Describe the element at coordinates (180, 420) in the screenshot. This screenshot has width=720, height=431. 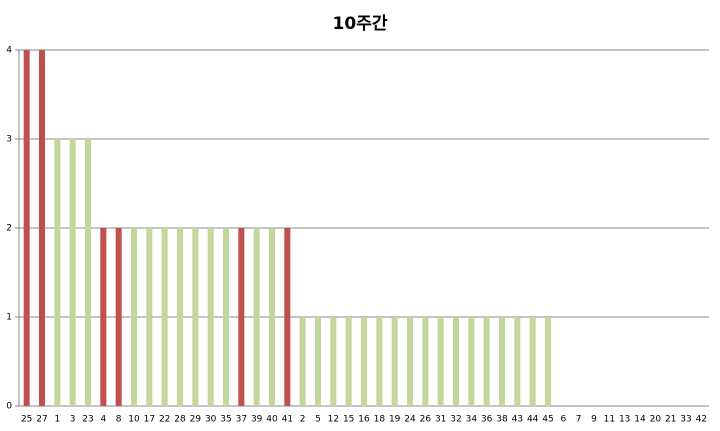
I see `x-tick-label: 28` at that location.